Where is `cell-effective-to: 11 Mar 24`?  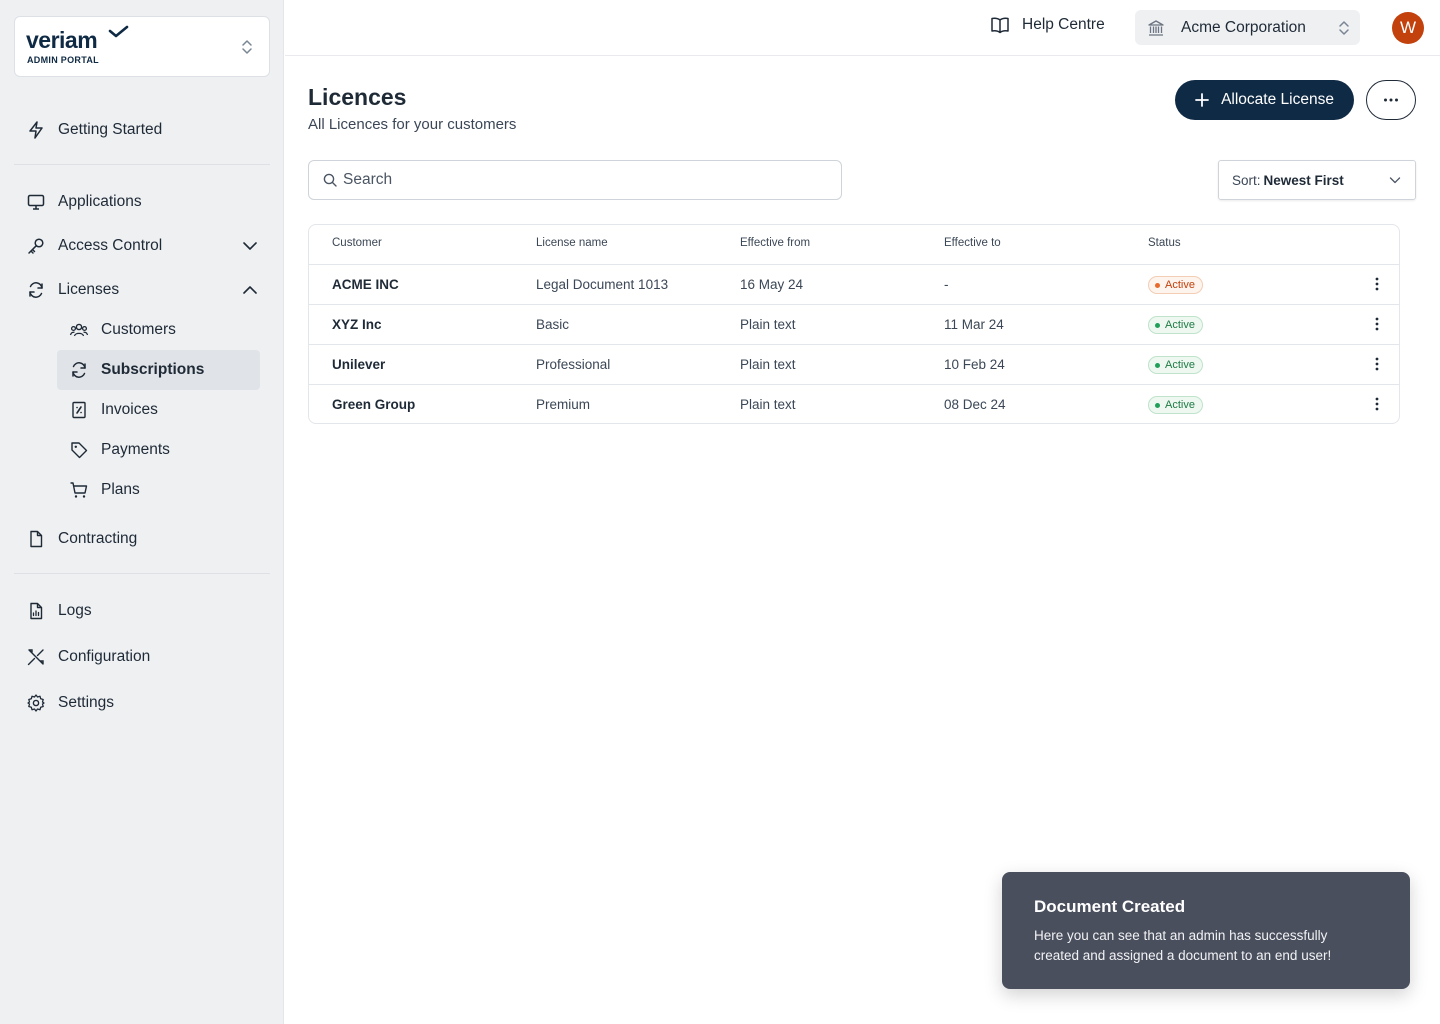
cell-effective-to: 11 Mar 24 is located at coordinates (974, 324).